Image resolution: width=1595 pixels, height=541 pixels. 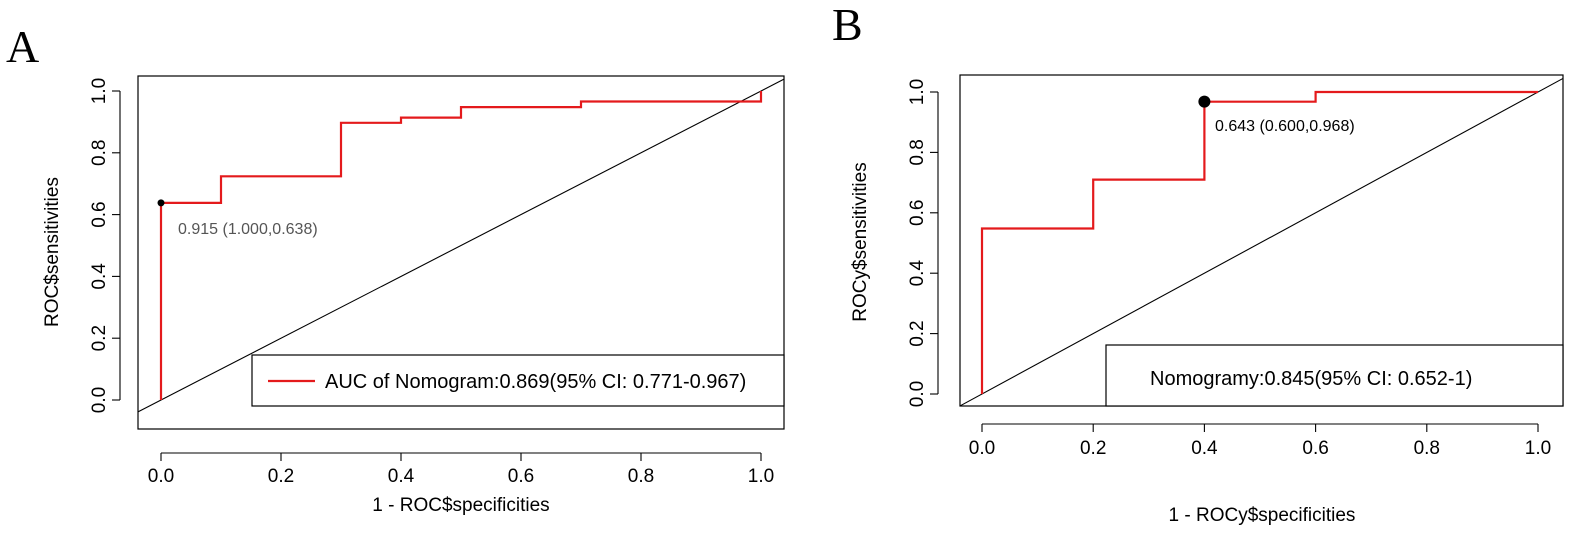 I want to click on panel-b-y-tick-label: 0.8, so click(x=917, y=152).